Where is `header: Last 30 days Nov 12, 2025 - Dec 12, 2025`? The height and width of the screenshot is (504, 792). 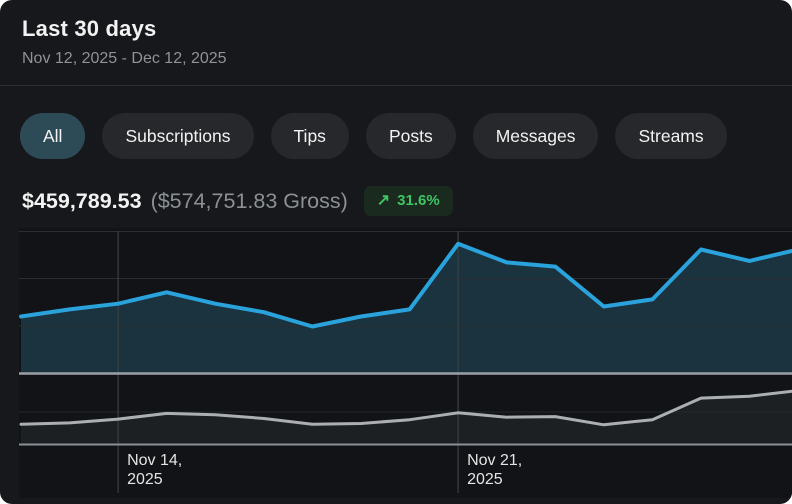 header: Last 30 days Nov 12, 2025 - Dec 12, 2025 is located at coordinates (396, 34).